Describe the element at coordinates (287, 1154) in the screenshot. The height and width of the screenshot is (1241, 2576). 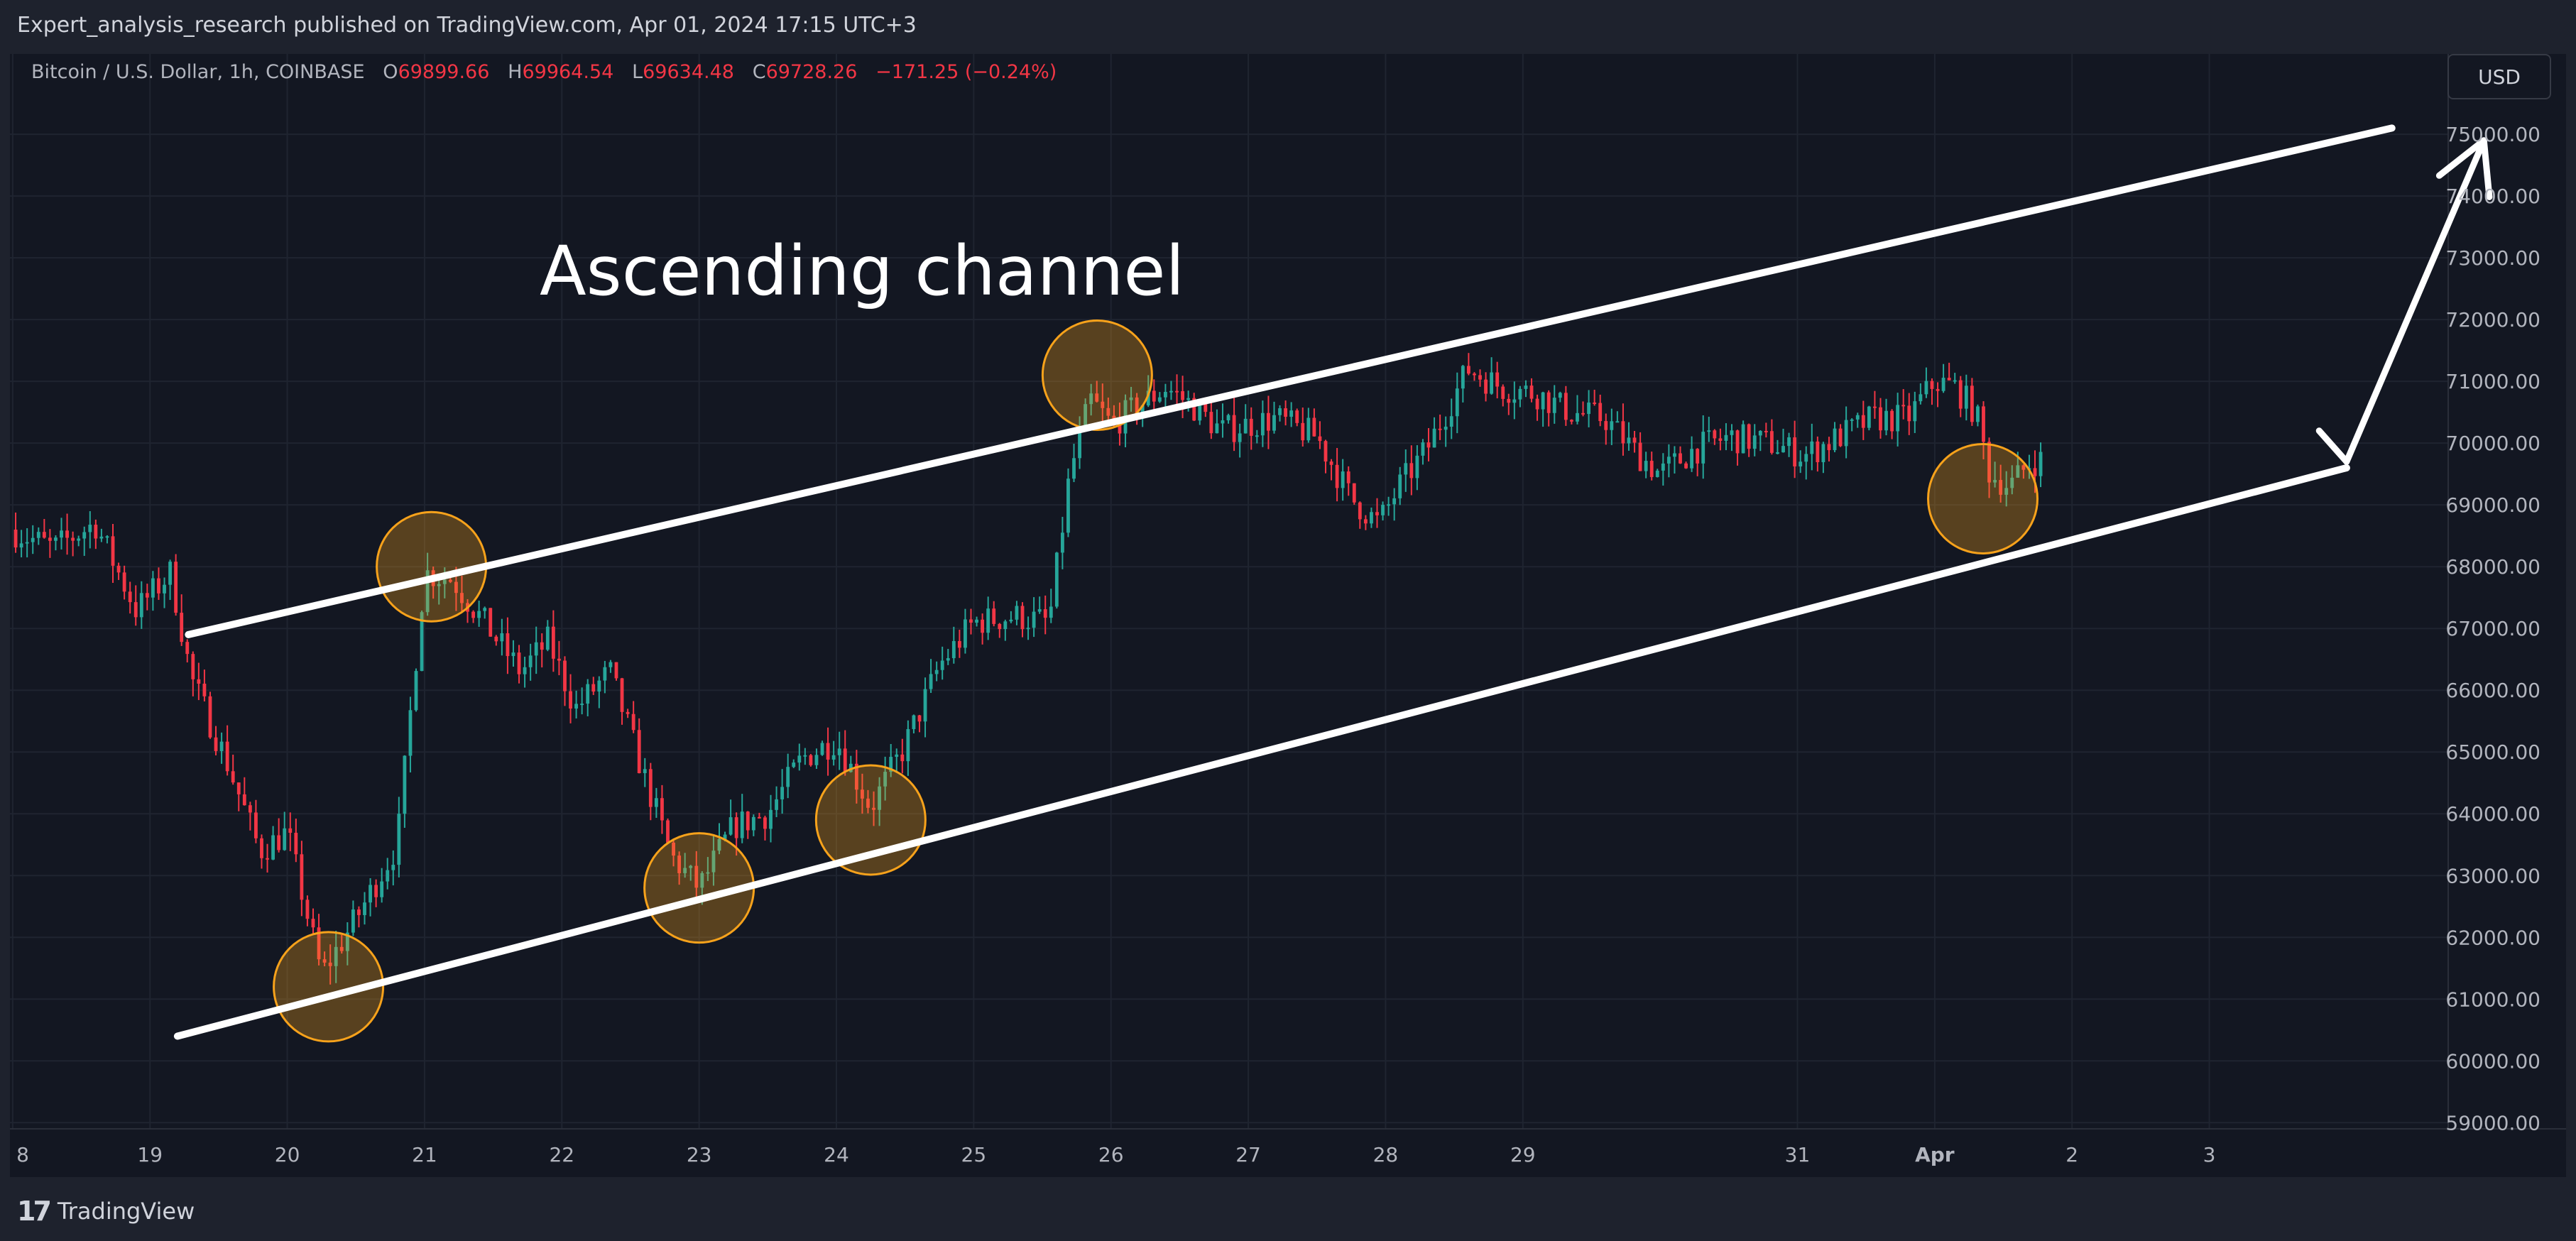
I see `time-tick-label: 20` at that location.